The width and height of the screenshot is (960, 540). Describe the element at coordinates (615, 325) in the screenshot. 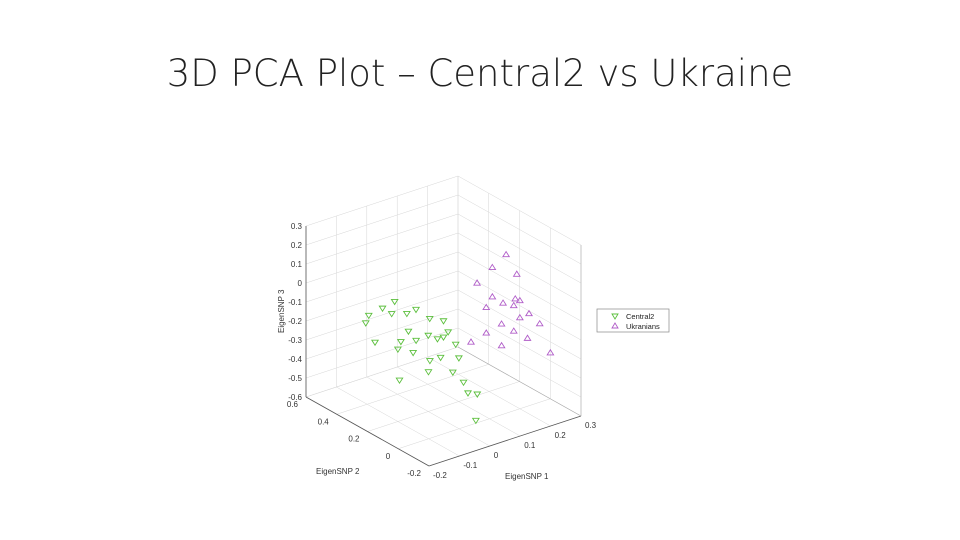

I see `legend-marker-ukranians` at that location.